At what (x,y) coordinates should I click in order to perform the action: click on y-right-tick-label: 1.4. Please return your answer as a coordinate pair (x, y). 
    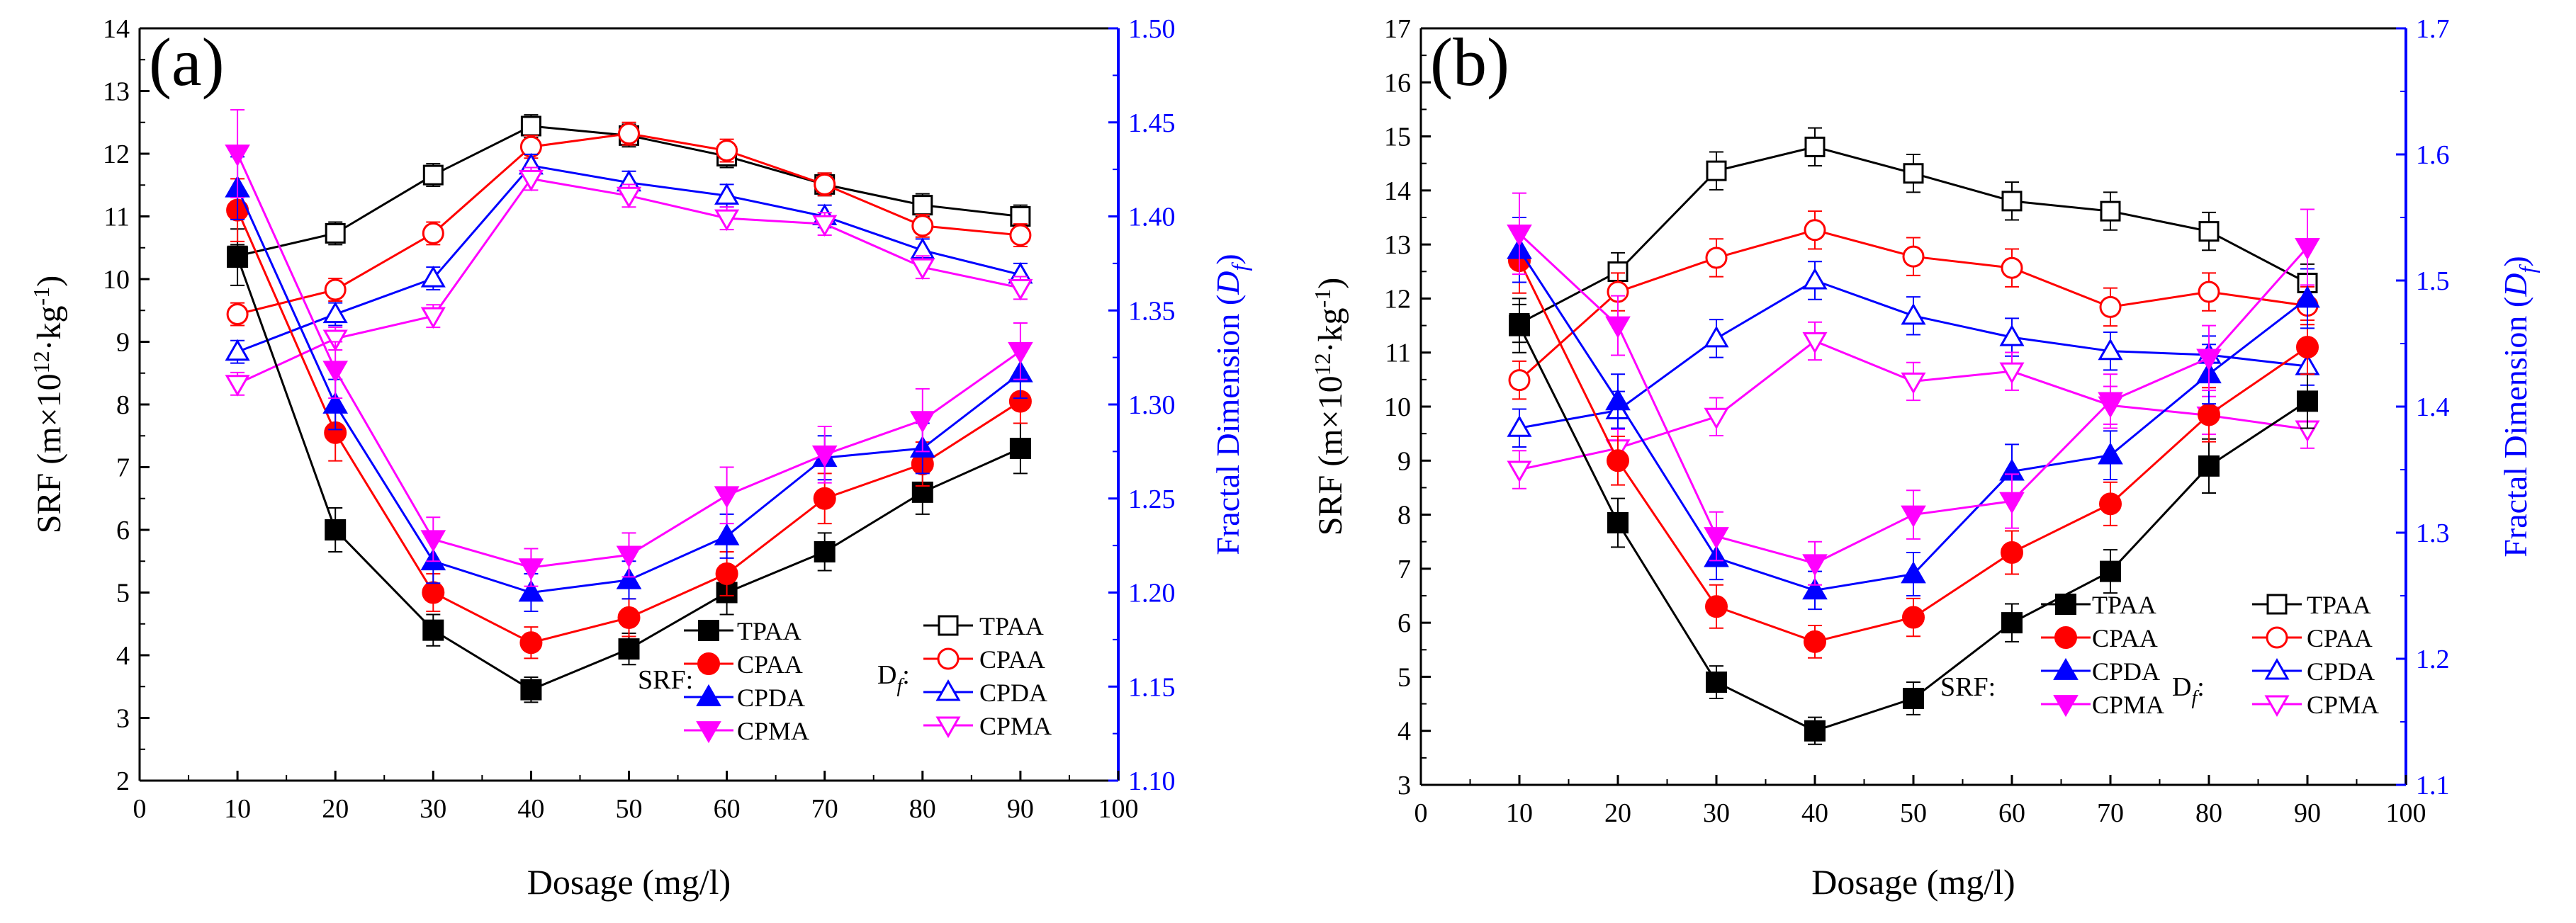
    Looking at the image, I should click on (2433, 407).